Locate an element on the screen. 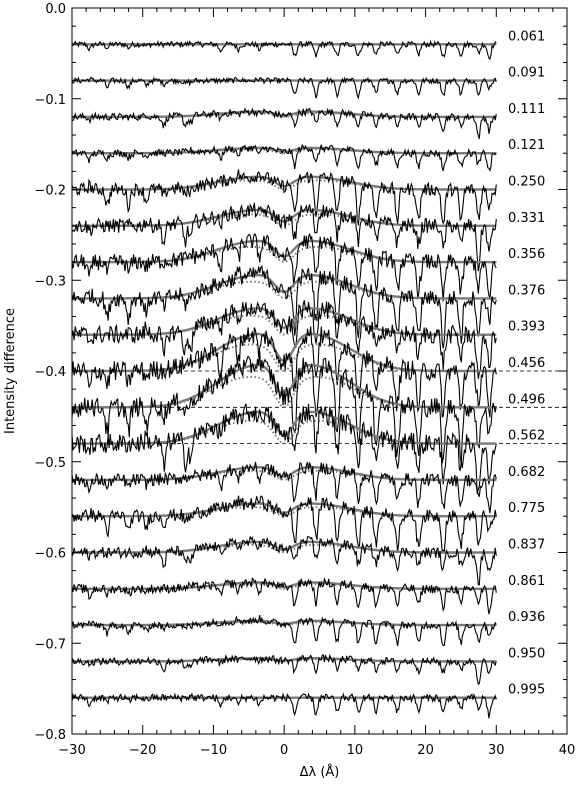 This screenshot has height=789, width=578. y-tick-label: −0.2 is located at coordinates (50, 191).